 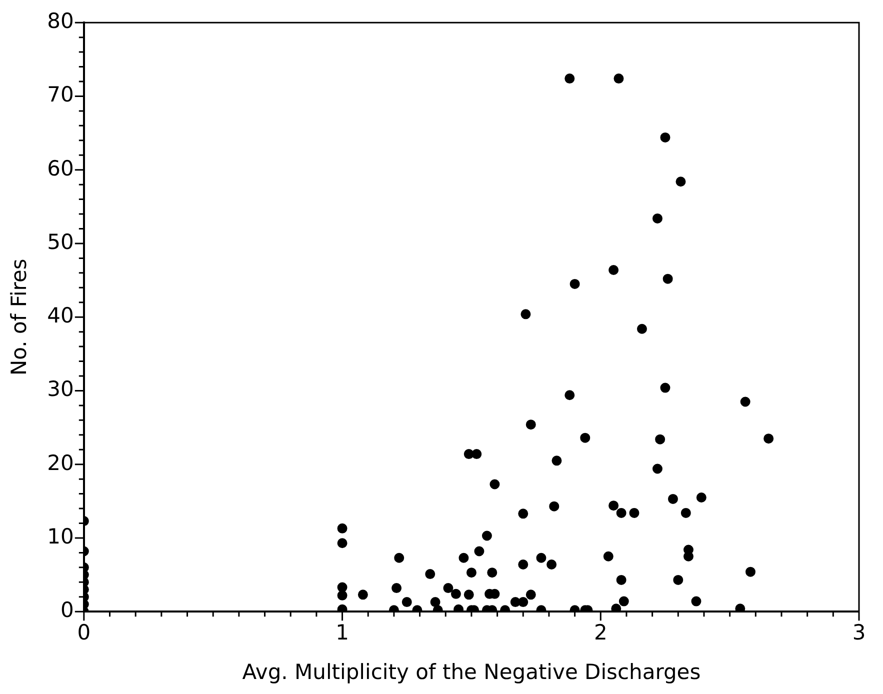 I want to click on y-tick-label: 0, so click(x=67, y=610).